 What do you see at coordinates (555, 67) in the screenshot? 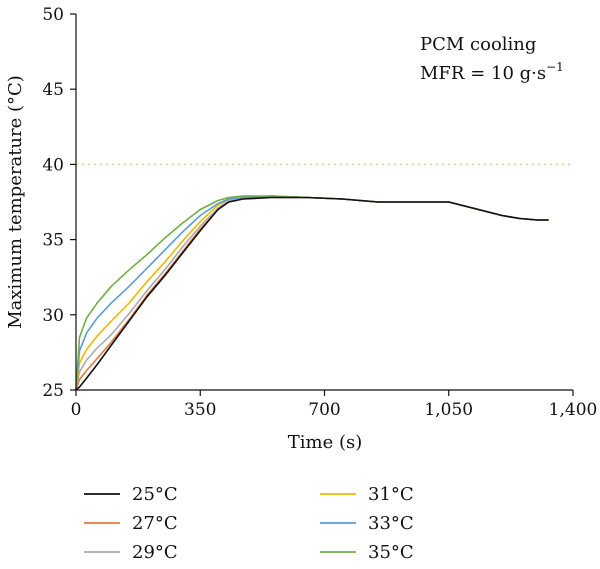
I see `annotation-line-2-sup: −1` at bounding box center [555, 67].